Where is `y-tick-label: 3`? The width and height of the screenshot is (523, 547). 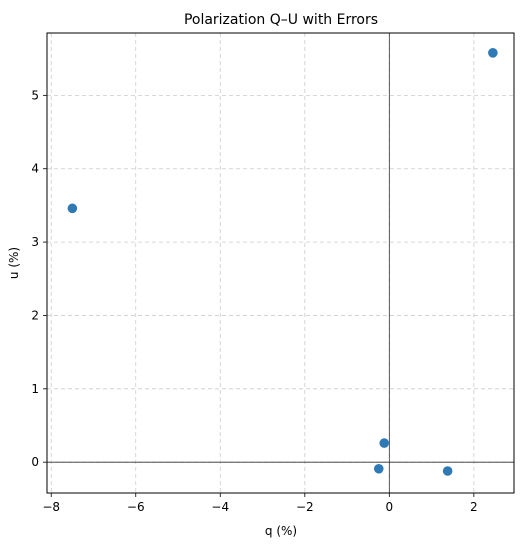 y-tick-label: 3 is located at coordinates (35, 242).